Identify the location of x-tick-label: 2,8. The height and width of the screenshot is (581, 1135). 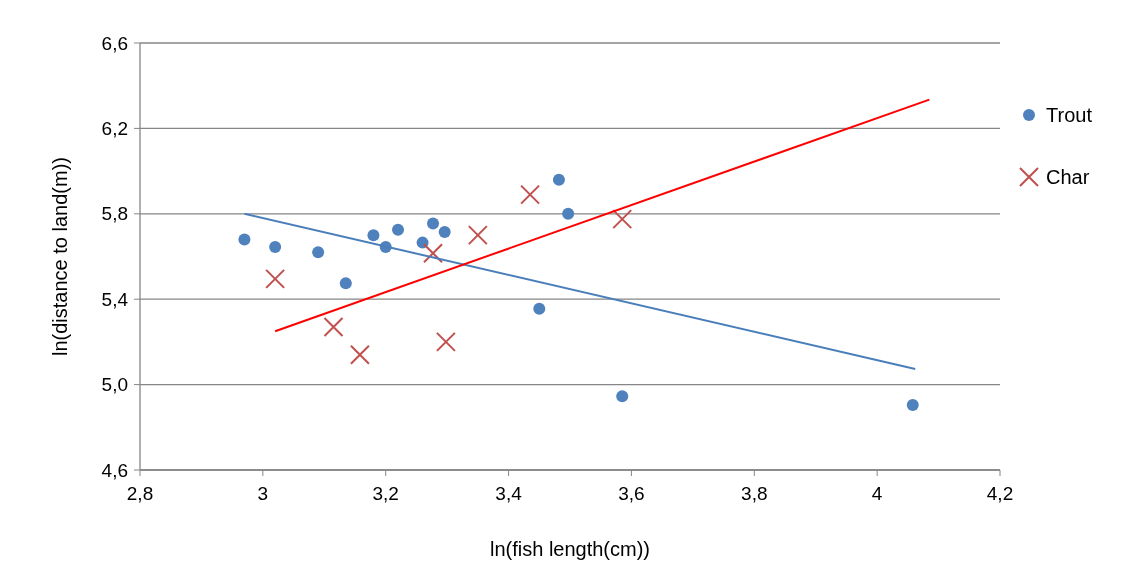
(140, 493).